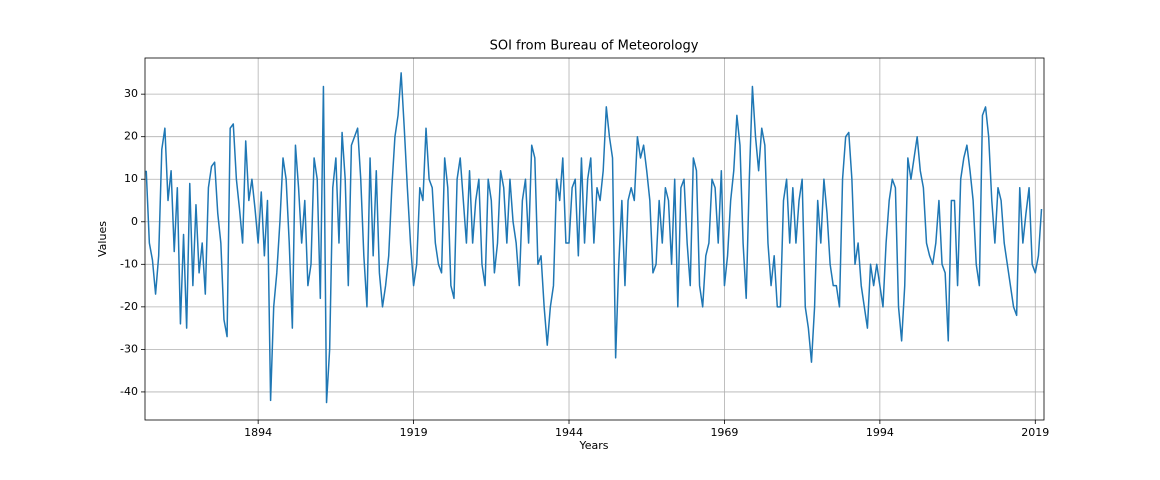 The width and height of the screenshot is (1160, 480). Describe the element at coordinates (1035, 432) in the screenshot. I see `x-tick-label: 2019` at that location.